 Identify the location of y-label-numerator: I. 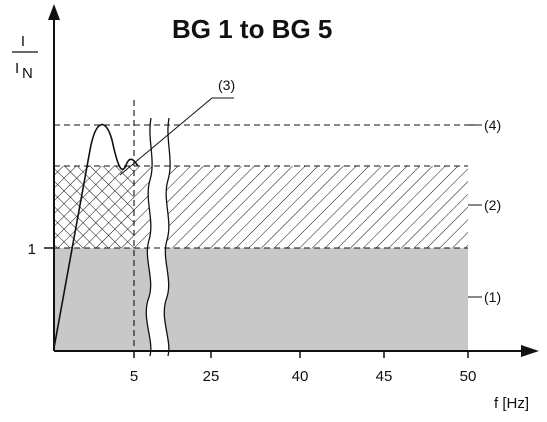
(23, 41).